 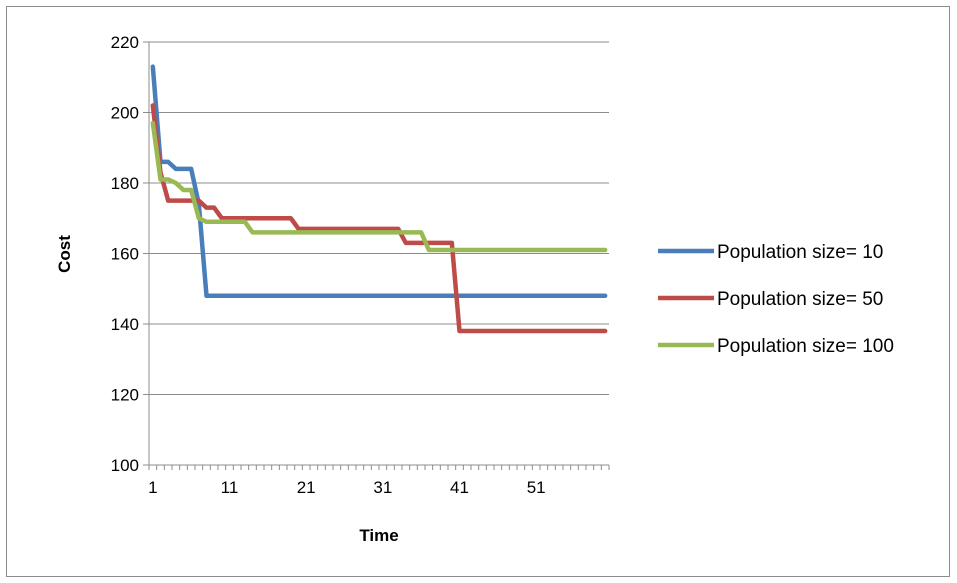 What do you see at coordinates (125, 324) in the screenshot?
I see `y-tick-label: 140` at bounding box center [125, 324].